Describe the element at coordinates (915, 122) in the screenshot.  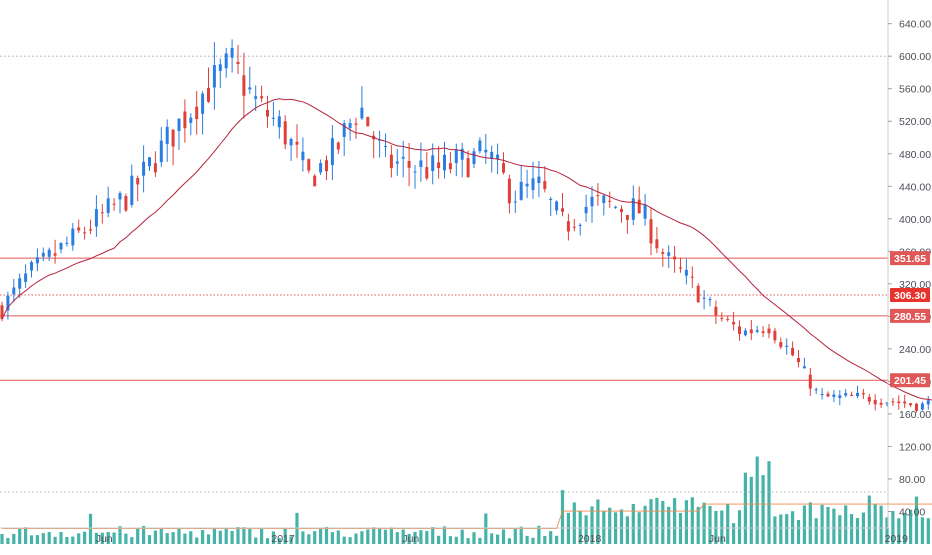
I see `y-tick-label: 520.00` at that location.